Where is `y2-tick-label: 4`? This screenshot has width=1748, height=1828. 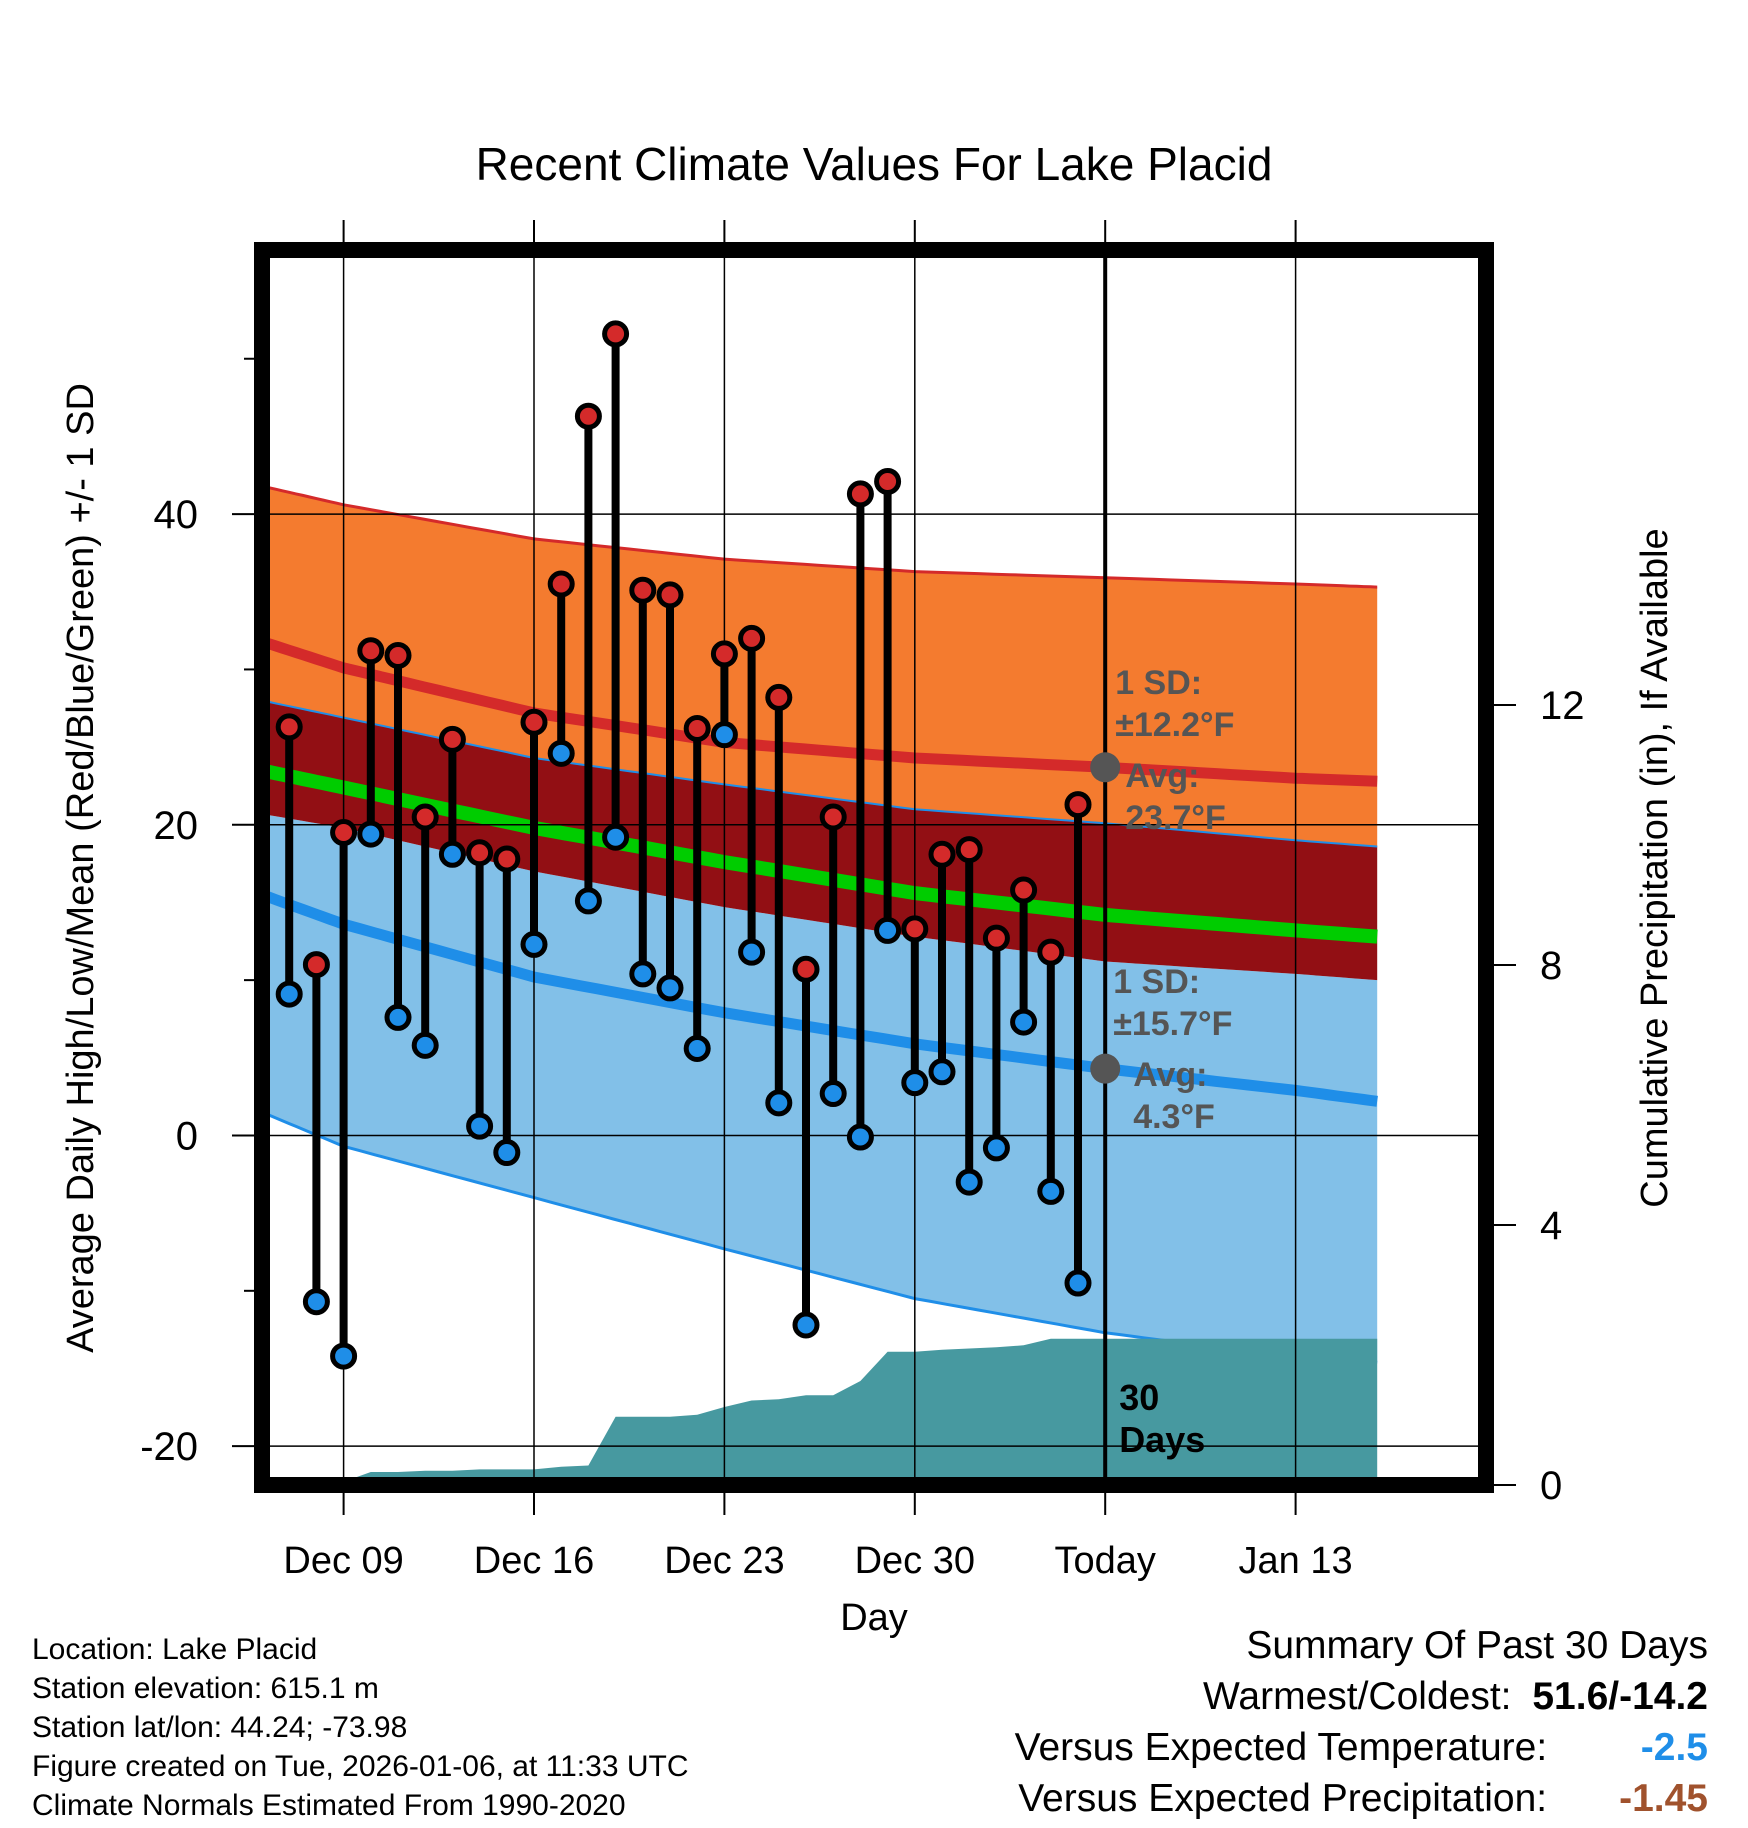
y2-tick-label: 4 is located at coordinates (1551, 1226).